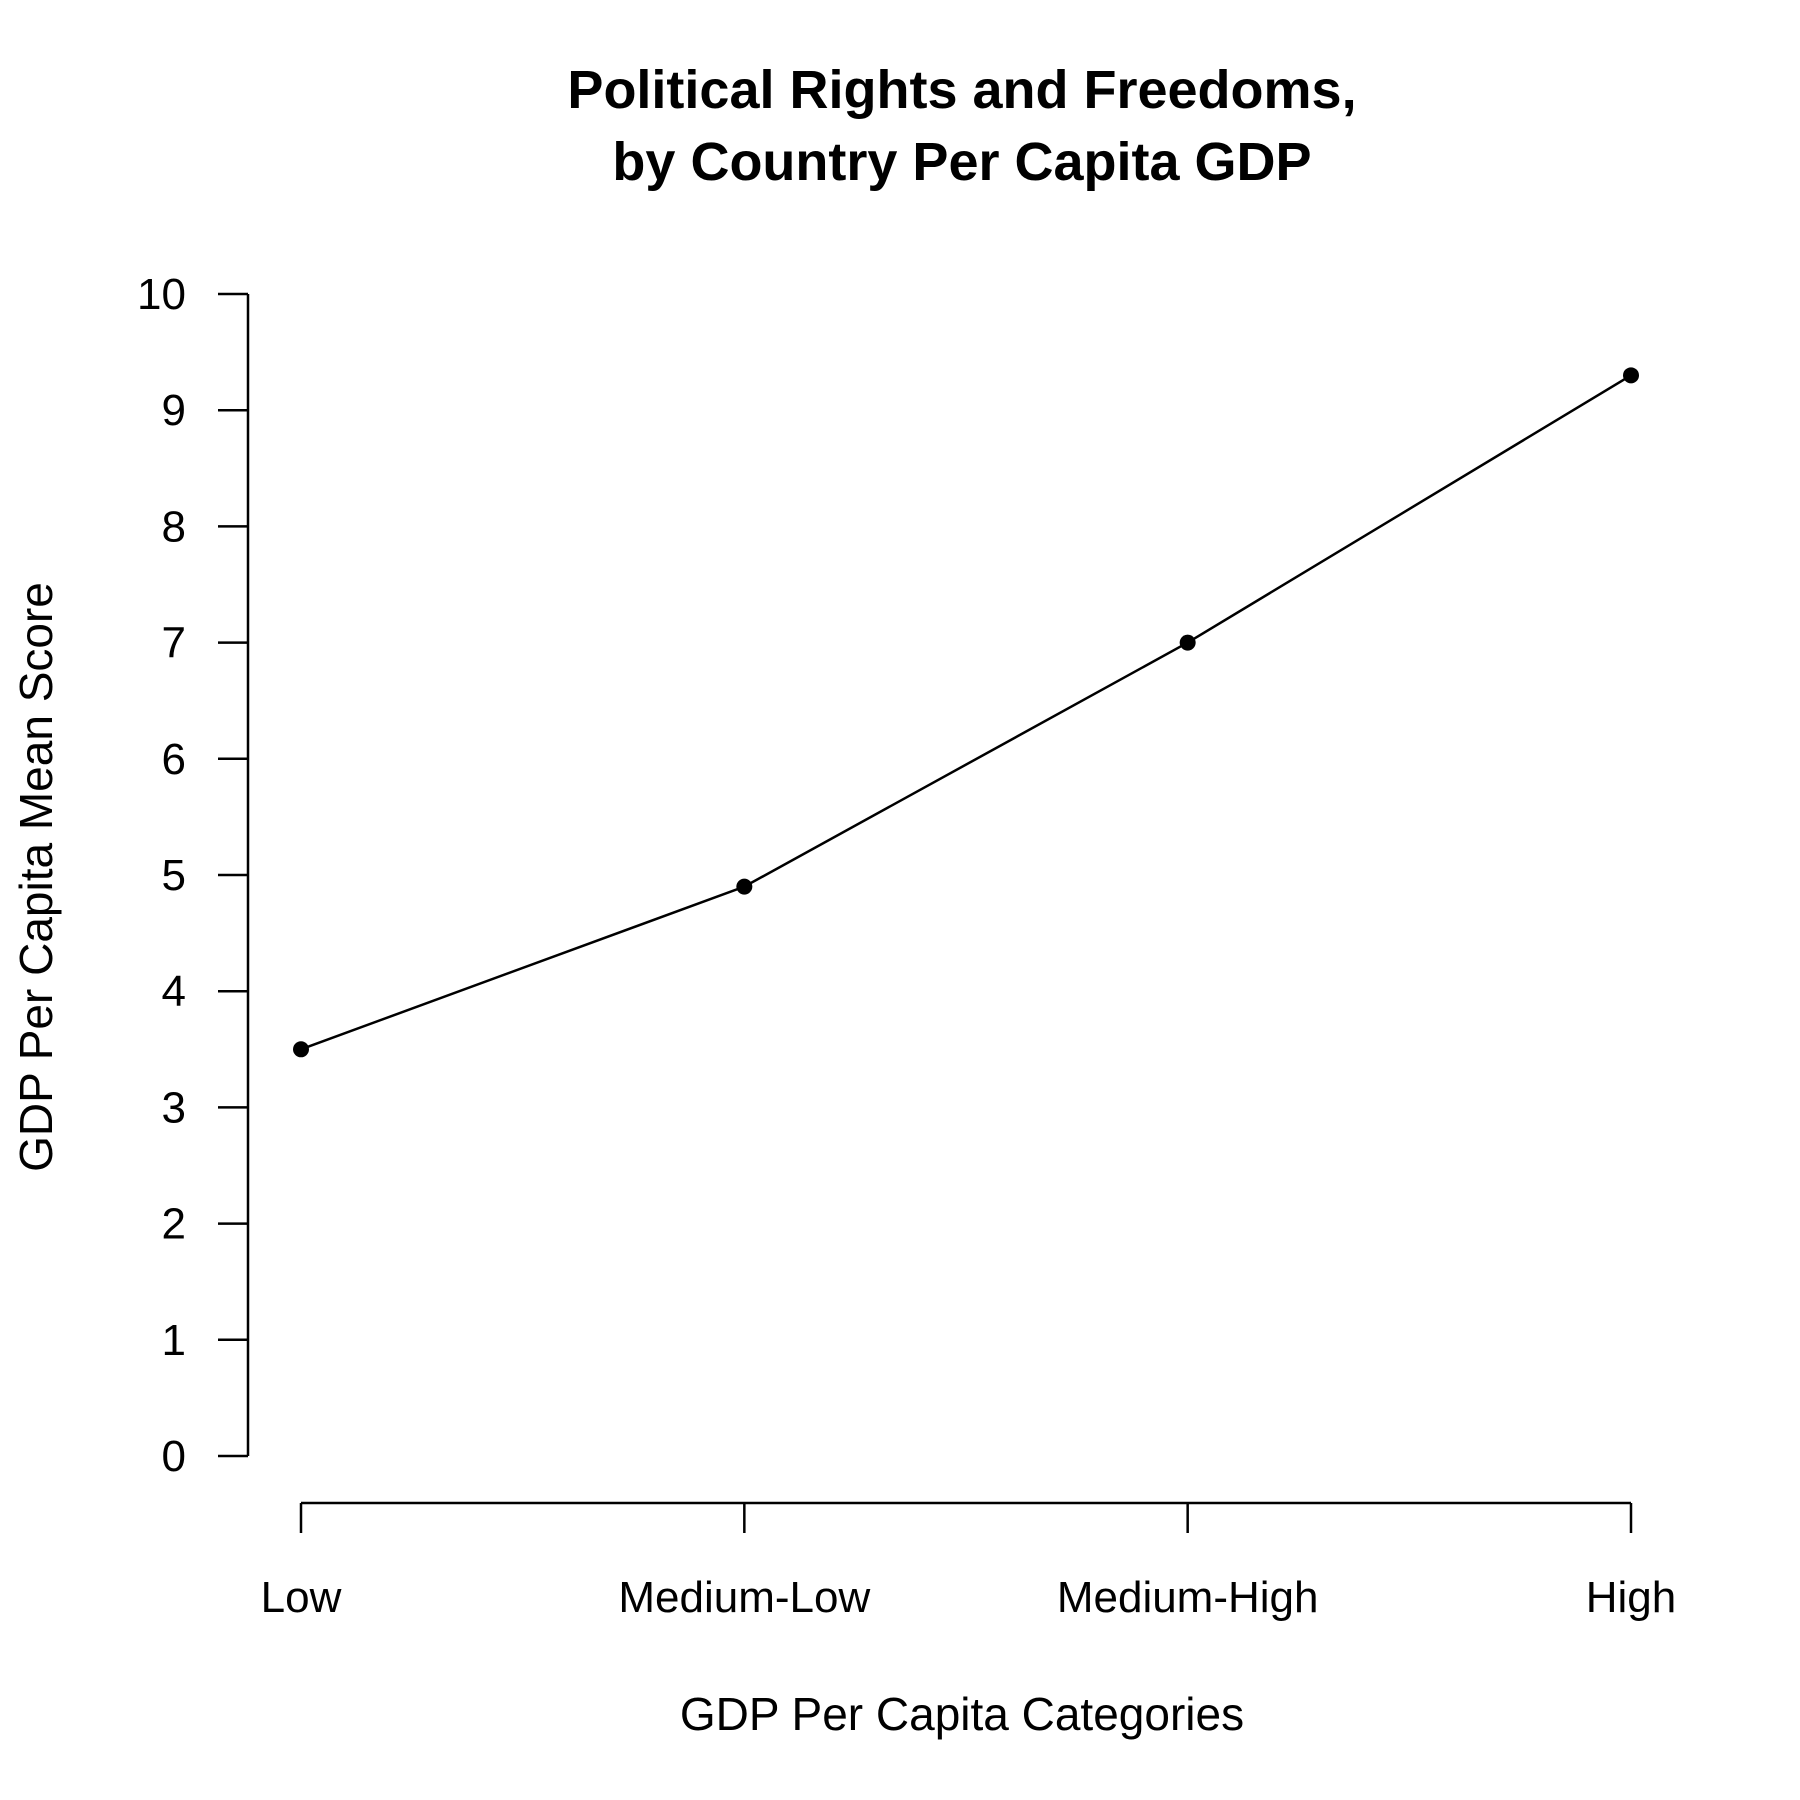 This screenshot has height=1800, width=1800. I want to click on y-tick-label: 6, so click(174, 759).